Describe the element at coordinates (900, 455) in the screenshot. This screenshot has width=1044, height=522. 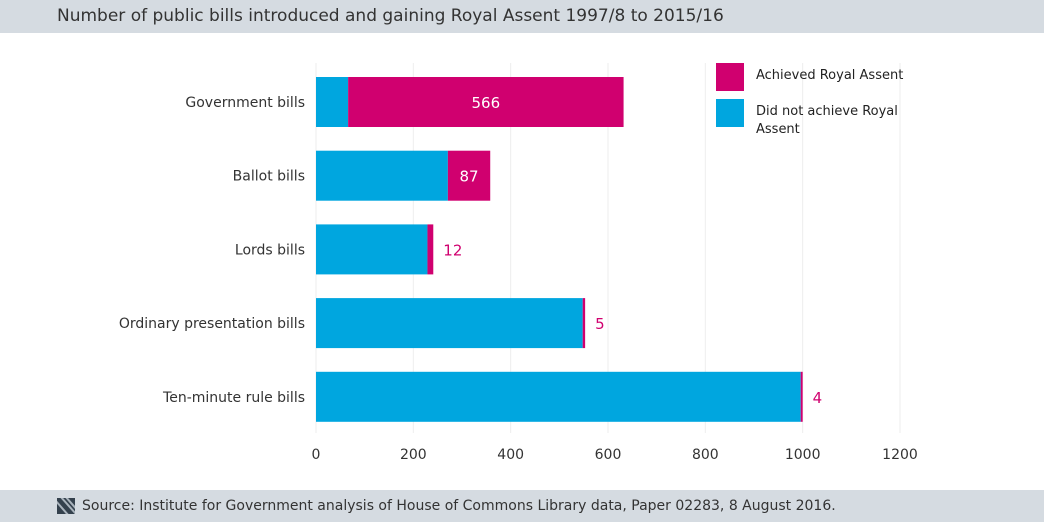
I see `x-tick-label: 1200` at that location.